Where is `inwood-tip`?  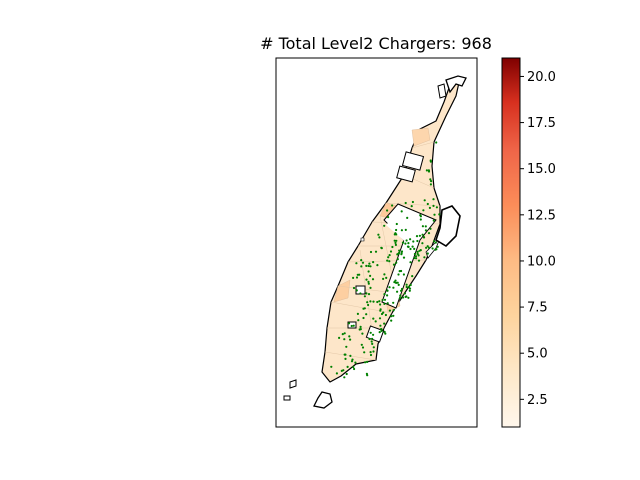
inwood-tip is located at coordinates (456, 84).